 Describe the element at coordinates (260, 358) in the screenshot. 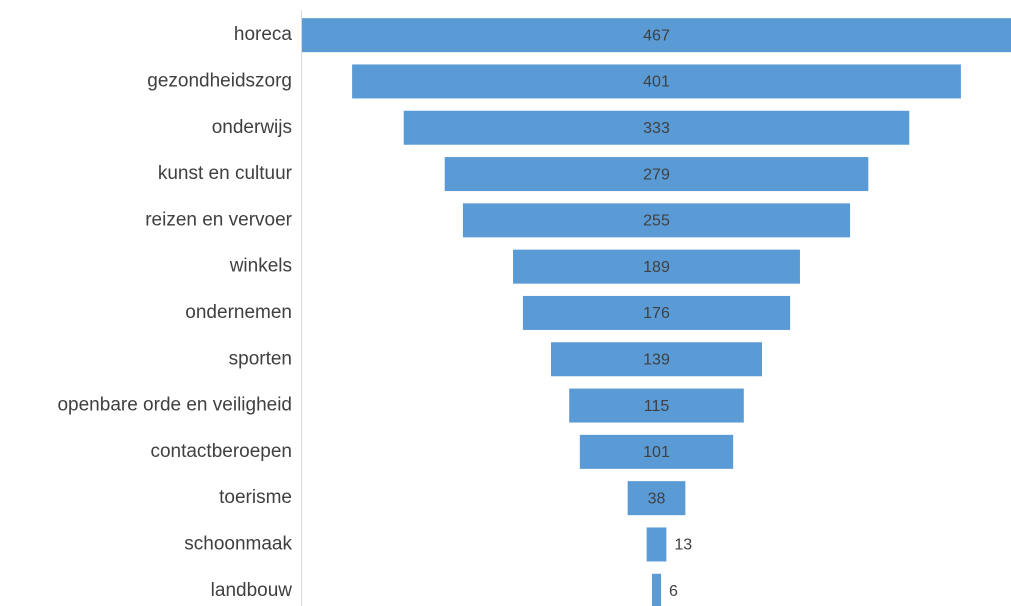

I see `category-label: sporten` at that location.